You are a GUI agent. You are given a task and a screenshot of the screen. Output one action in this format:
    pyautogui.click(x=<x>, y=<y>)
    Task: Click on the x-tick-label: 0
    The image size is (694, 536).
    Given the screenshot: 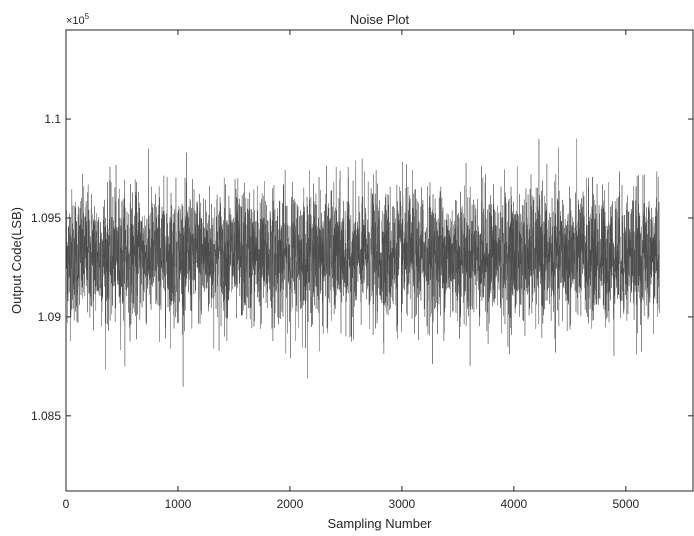 What is the action you would take?
    pyautogui.click(x=66, y=504)
    